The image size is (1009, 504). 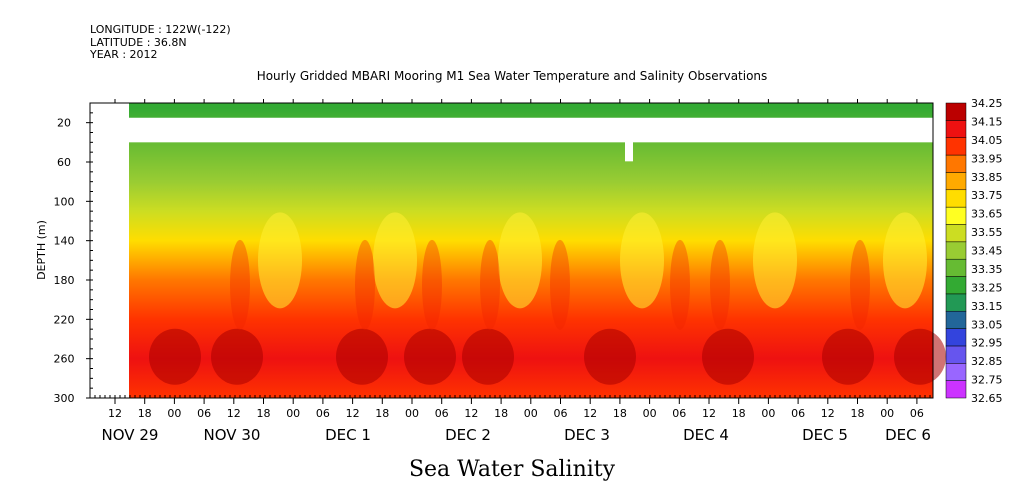 I want to click on colorbar-label: 32.85, so click(x=987, y=361).